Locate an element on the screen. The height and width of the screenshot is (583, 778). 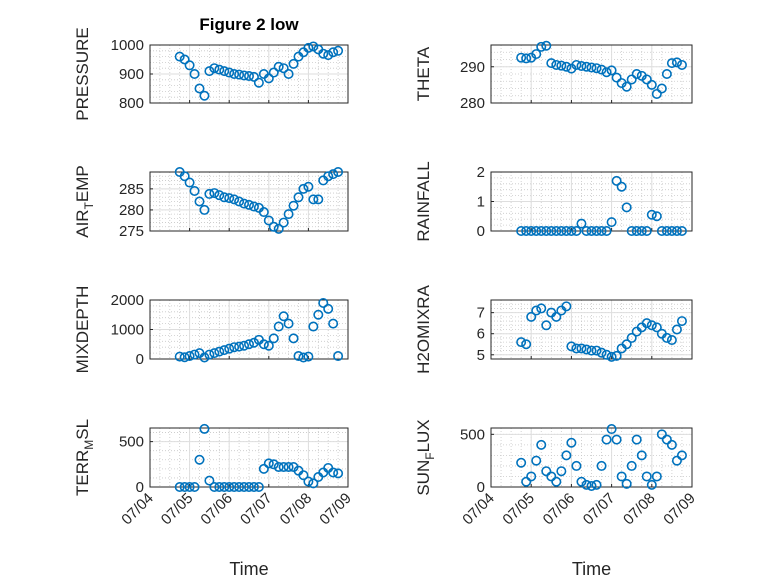
y-axis-label: THETA is located at coordinates (423, 73).